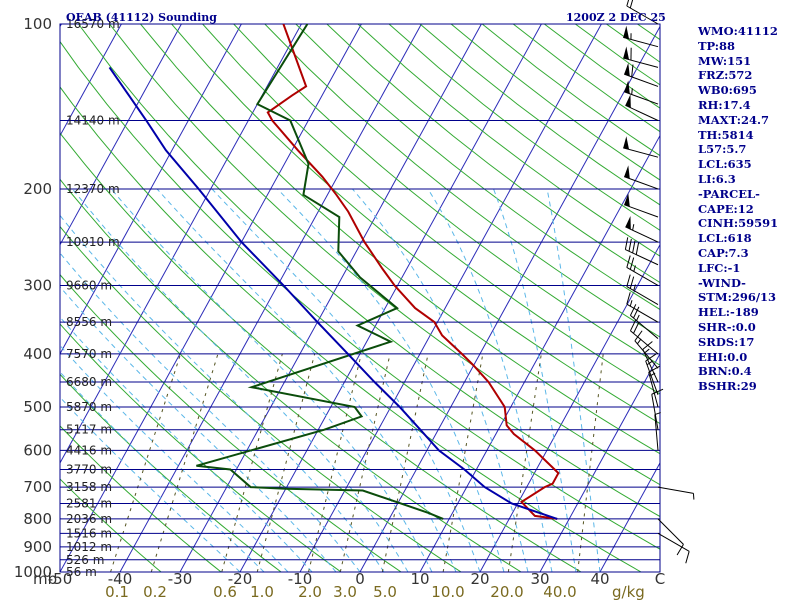  I want to click on chart-title: OEAB (41112) Sounding, so click(141, 17).